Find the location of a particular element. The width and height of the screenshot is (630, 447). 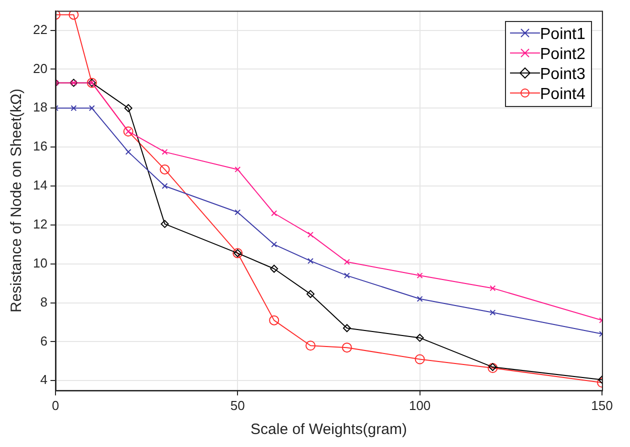

y-tick-label: 22 is located at coordinates (40, 29).